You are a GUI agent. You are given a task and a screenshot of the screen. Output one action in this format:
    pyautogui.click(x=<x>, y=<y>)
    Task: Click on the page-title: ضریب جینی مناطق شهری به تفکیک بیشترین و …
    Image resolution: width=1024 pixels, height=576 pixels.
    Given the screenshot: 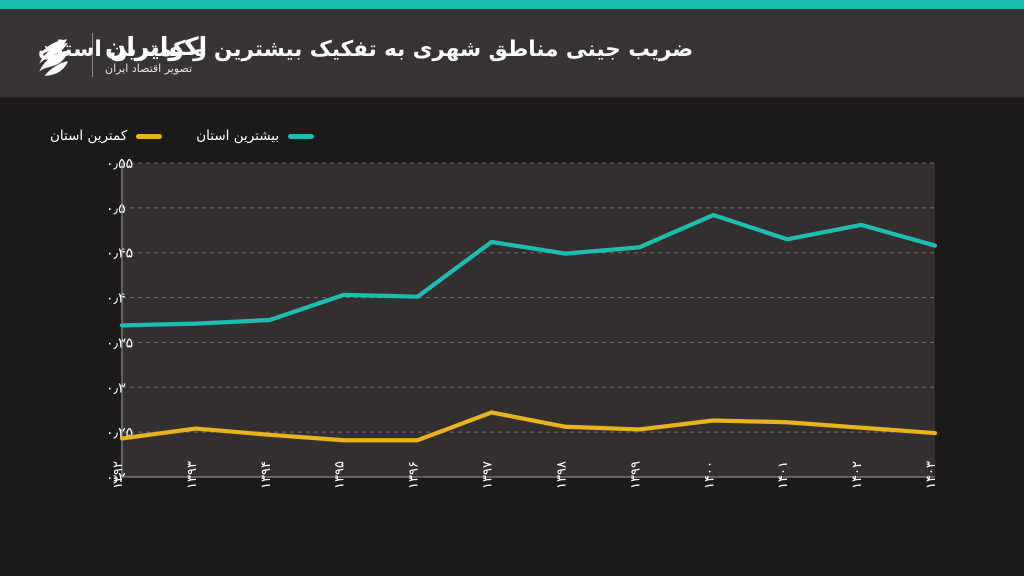 What is the action you would take?
    pyautogui.click(x=366, y=49)
    